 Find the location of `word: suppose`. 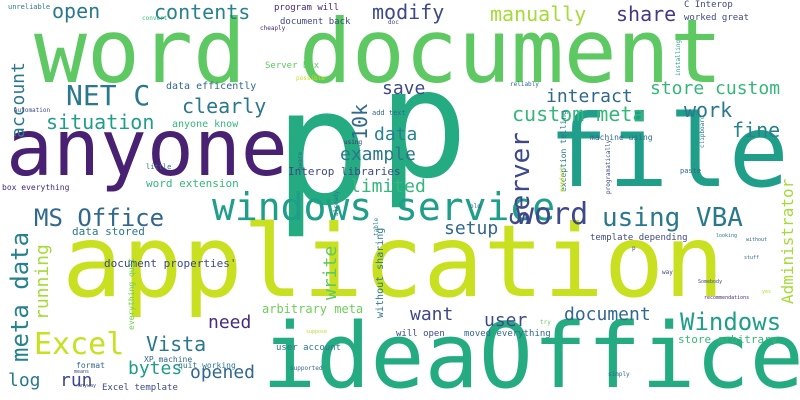

word: suppose is located at coordinates (317, 332).